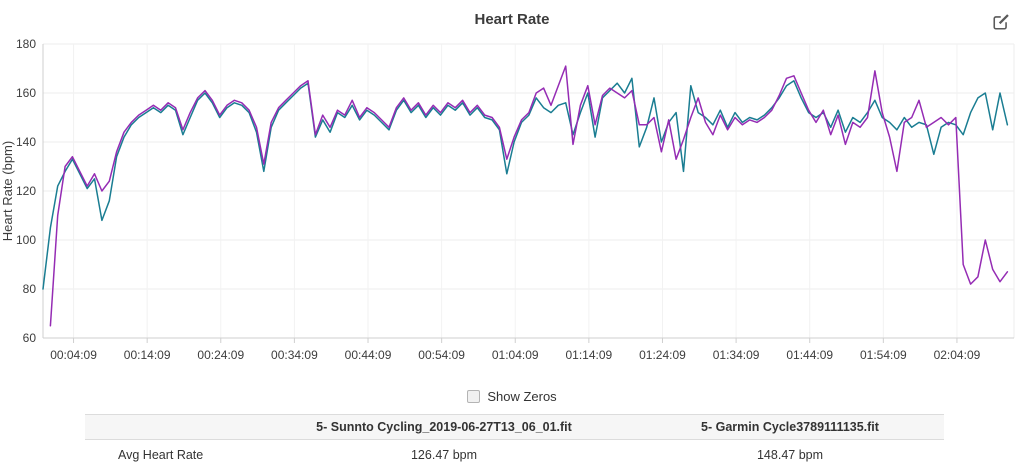  What do you see at coordinates (168, 427) in the screenshot?
I see `header-cell-empty` at bounding box center [168, 427].